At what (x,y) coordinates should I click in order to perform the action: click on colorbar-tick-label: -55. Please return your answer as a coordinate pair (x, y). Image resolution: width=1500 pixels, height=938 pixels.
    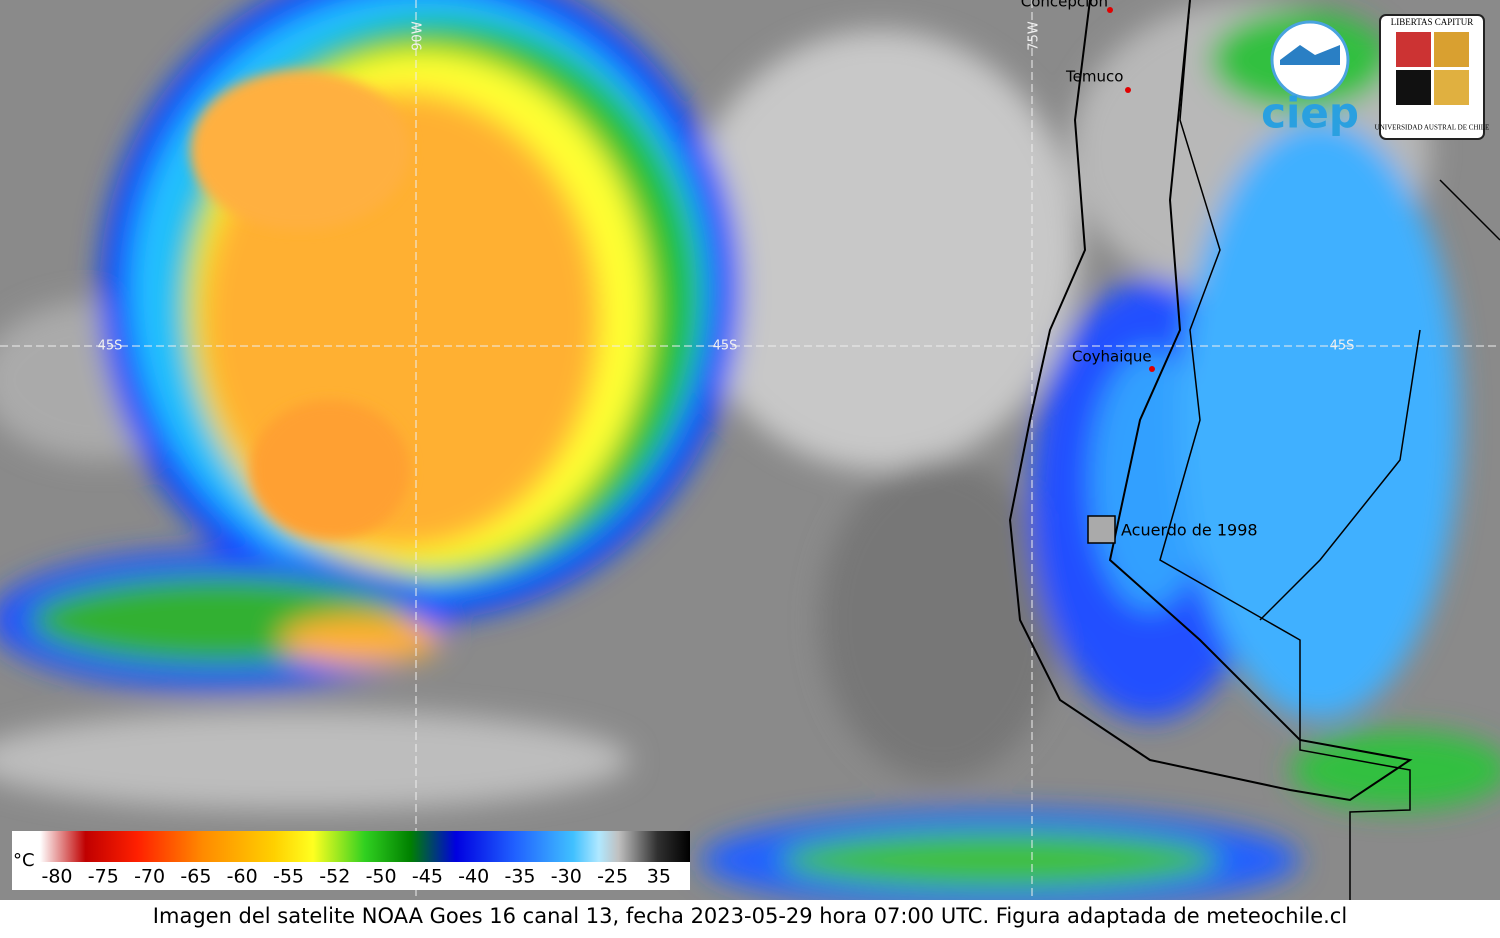
    Looking at the image, I should click on (288, 877).